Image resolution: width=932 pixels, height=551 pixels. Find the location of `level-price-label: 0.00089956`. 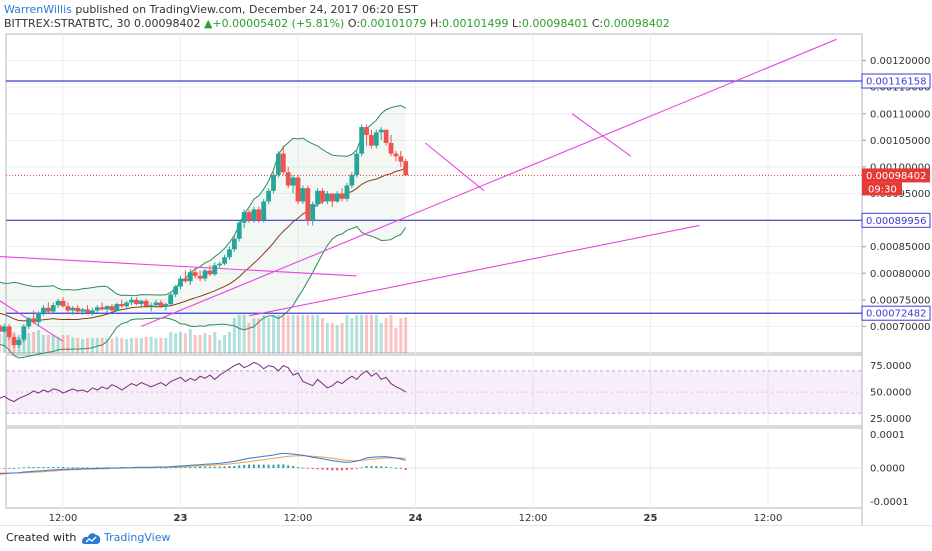

level-price-label: 0.00089956 is located at coordinates (896, 221).